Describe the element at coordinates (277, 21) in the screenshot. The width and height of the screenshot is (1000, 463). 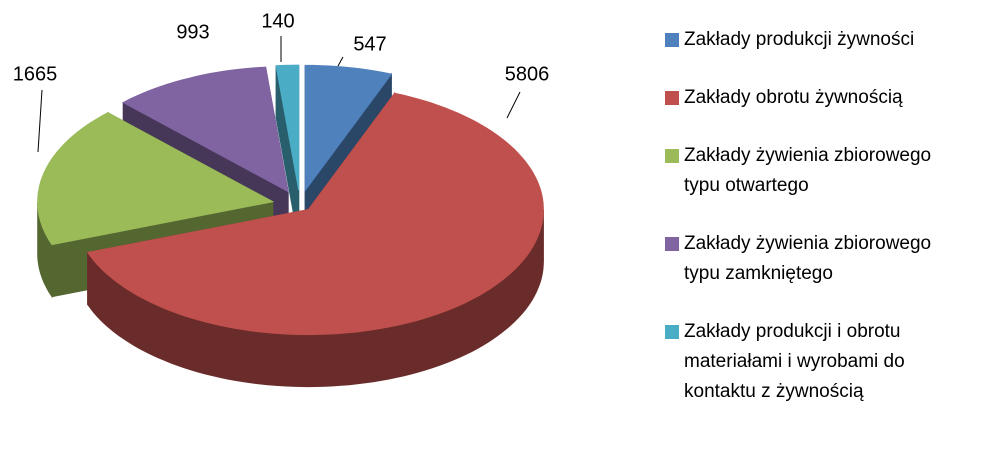
I see `data-label: 140` at that location.